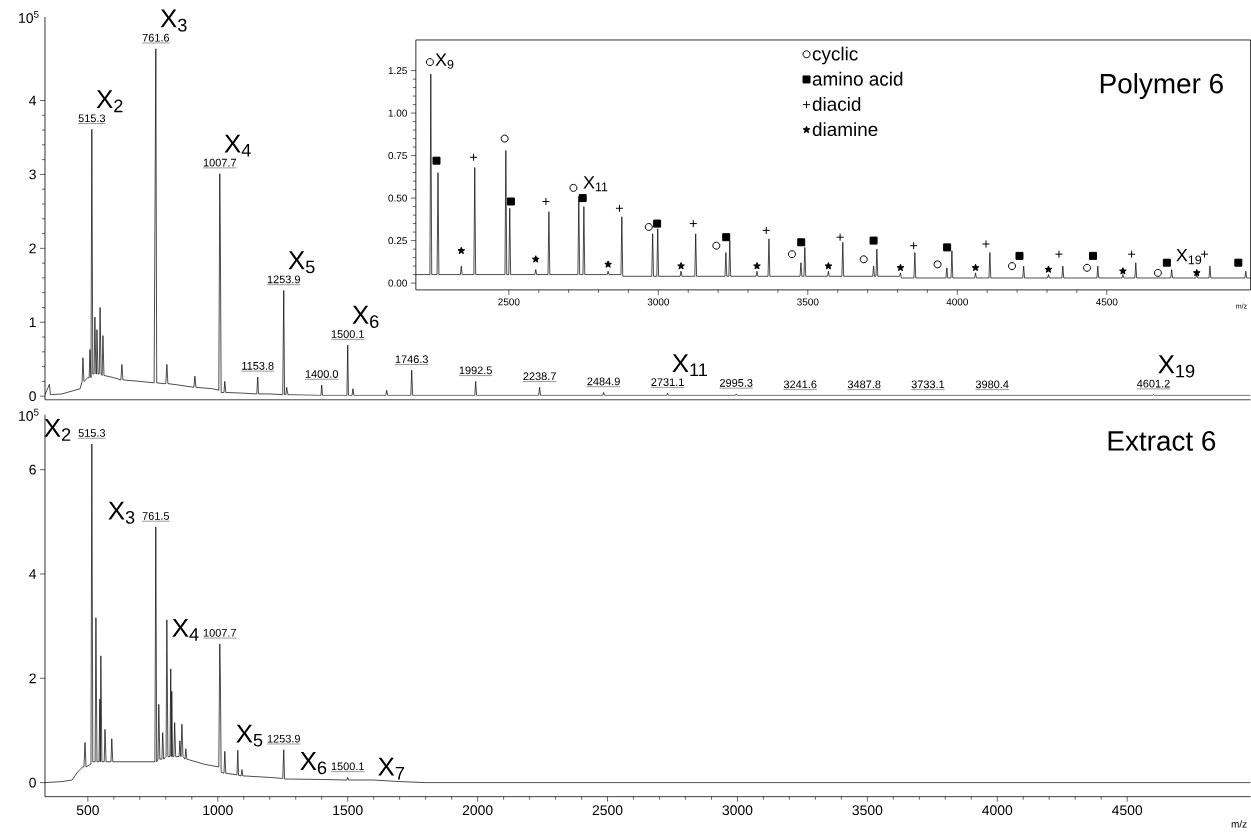 This screenshot has height=834, width=1251. I want to click on y-tick-label: 0.75, so click(397, 156).